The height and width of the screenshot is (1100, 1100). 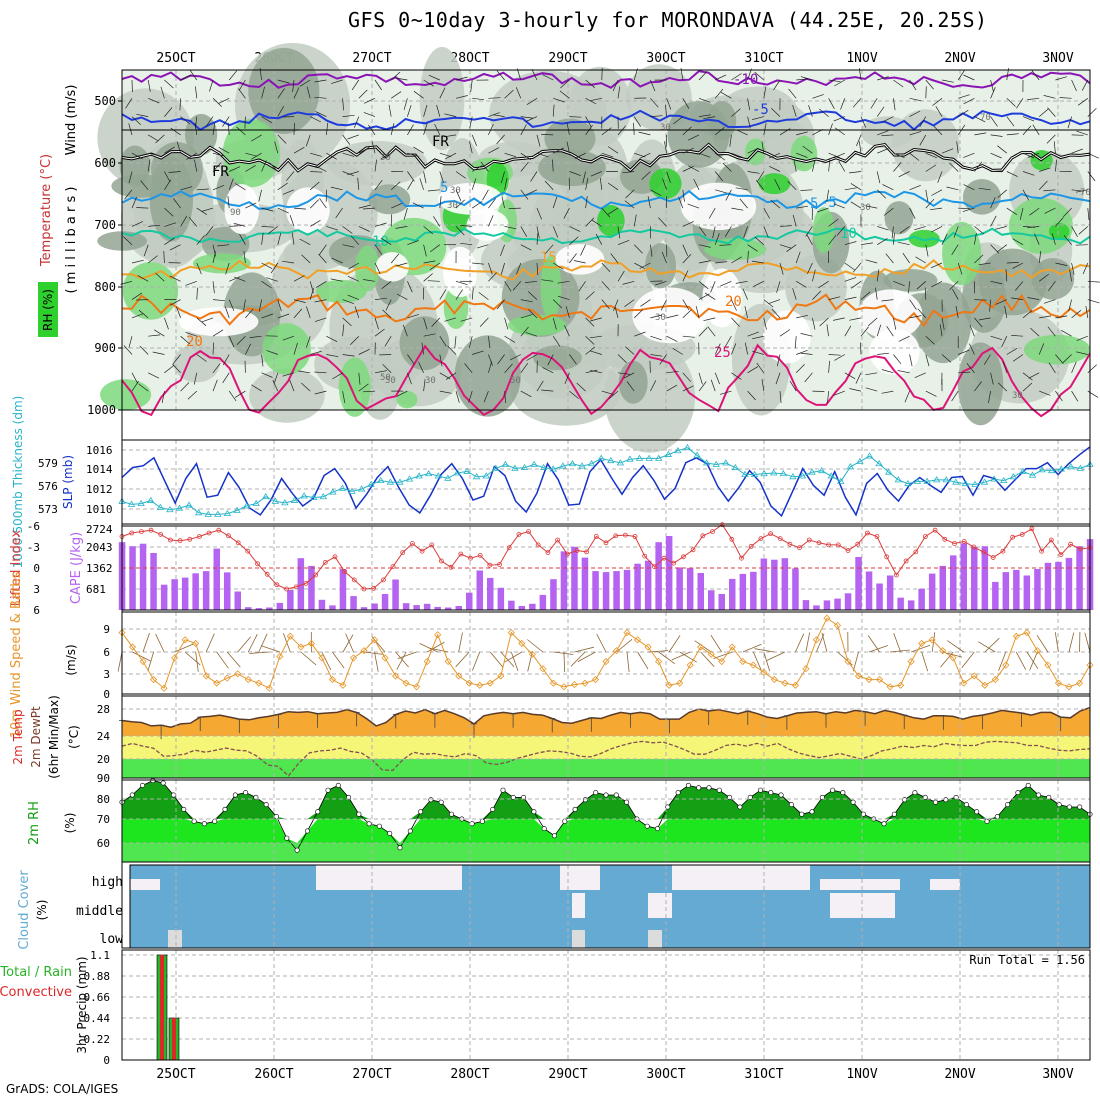 What do you see at coordinates (175, 58) in the screenshot?
I see `top-axis-label: 25OCT` at bounding box center [175, 58].